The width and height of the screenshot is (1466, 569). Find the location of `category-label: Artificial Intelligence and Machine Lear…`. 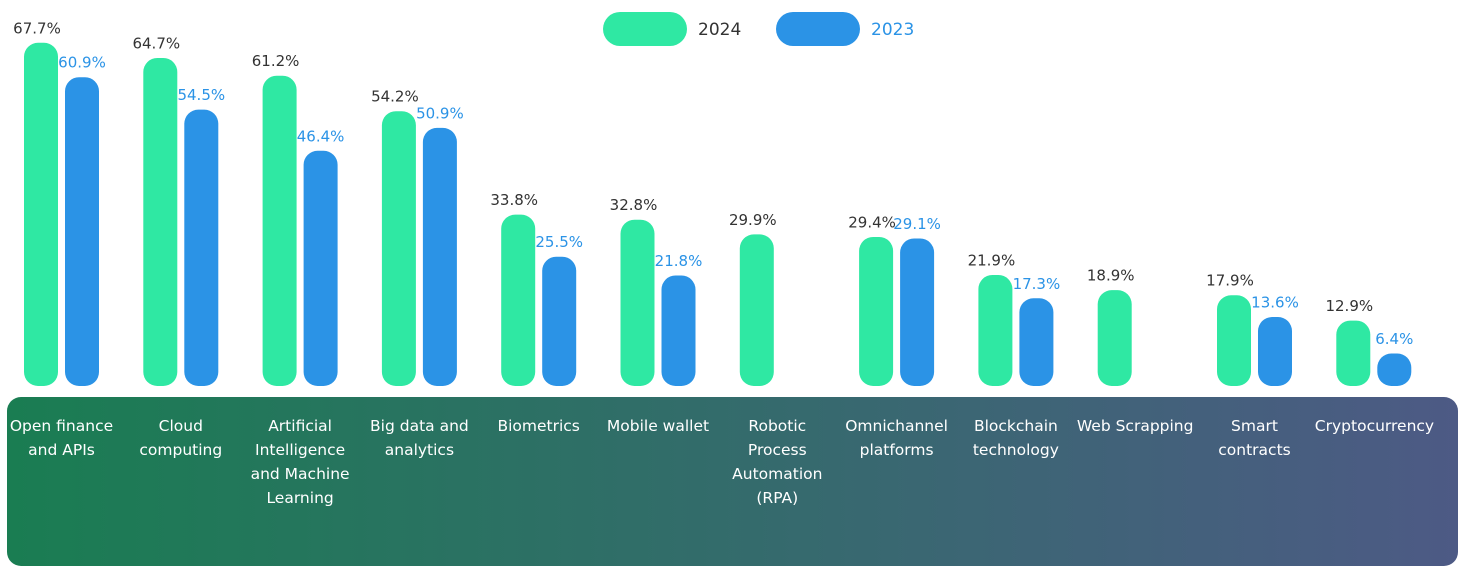

category-label: Artificial Intelligence and Machine Lear… is located at coordinates (300, 462).